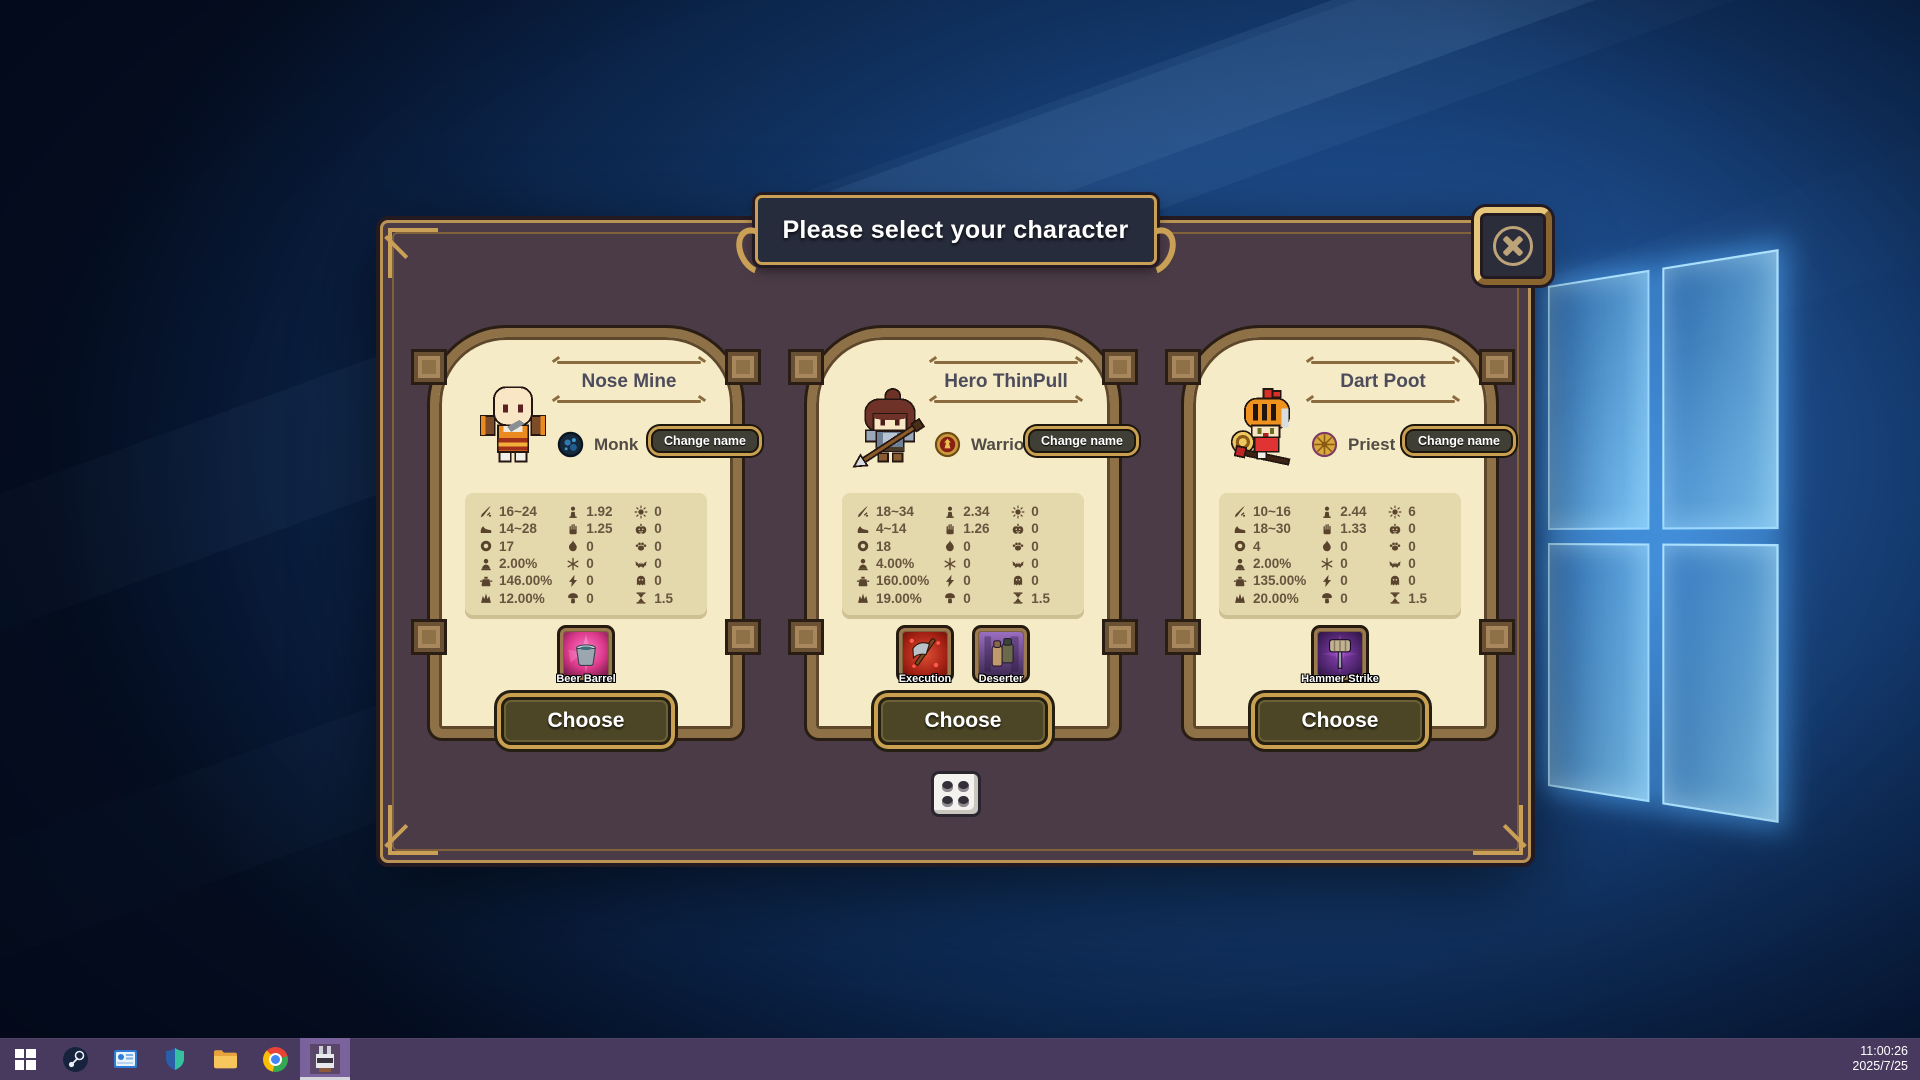  I want to click on skill-beer-barrel: Beer Barrel, so click(586, 655).